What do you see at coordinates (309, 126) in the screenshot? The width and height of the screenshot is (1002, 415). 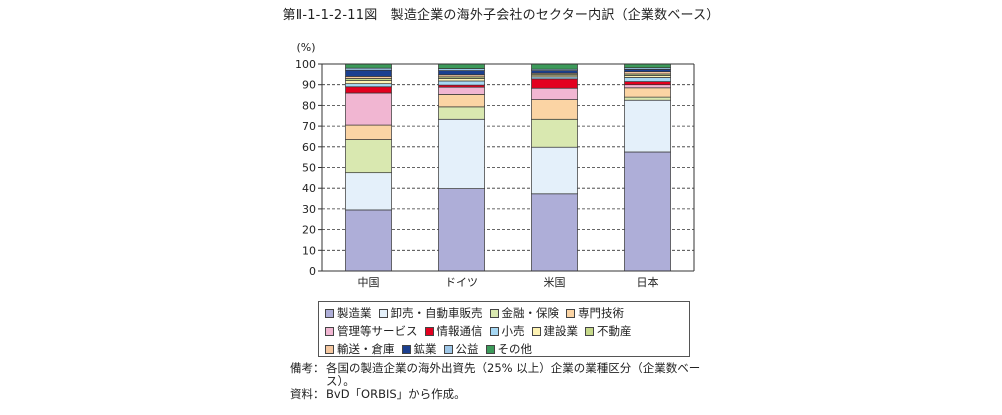 I see `y-tick-label: 70` at bounding box center [309, 126].